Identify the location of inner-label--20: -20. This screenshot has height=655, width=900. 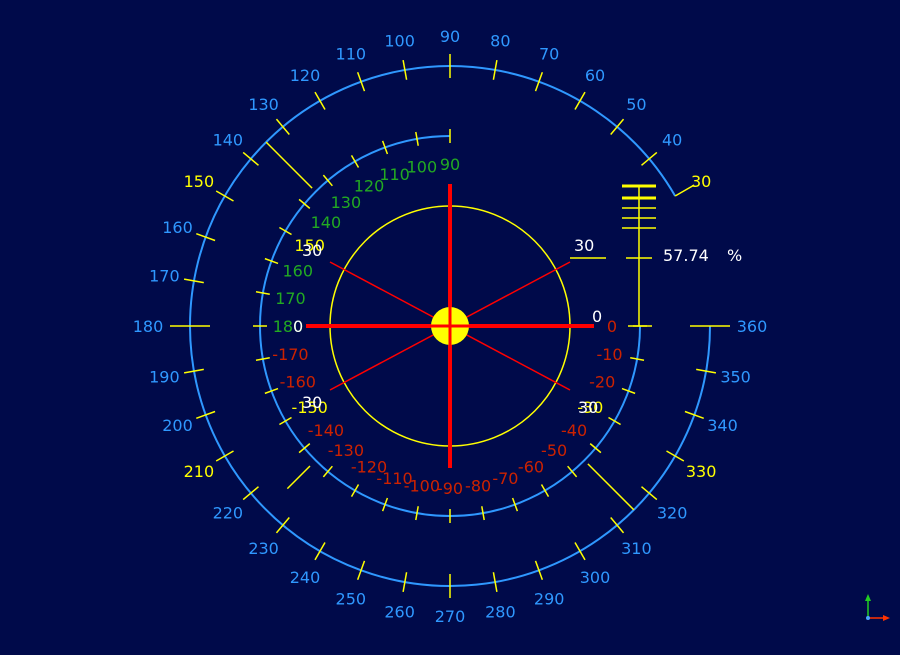
(602, 381).